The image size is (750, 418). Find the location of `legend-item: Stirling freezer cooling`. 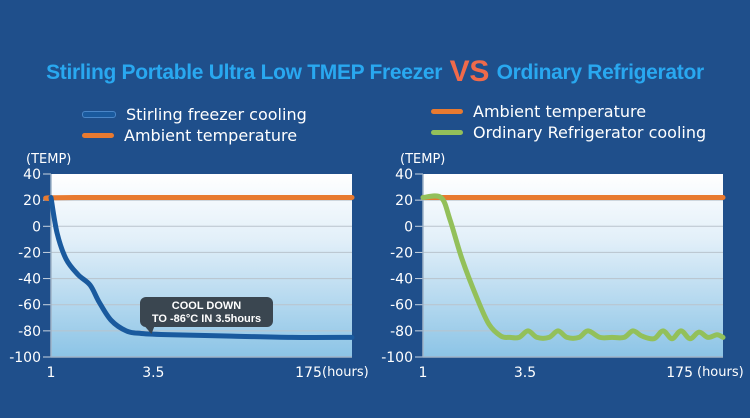

legend-item: Stirling freezer cooling is located at coordinates (194, 114).